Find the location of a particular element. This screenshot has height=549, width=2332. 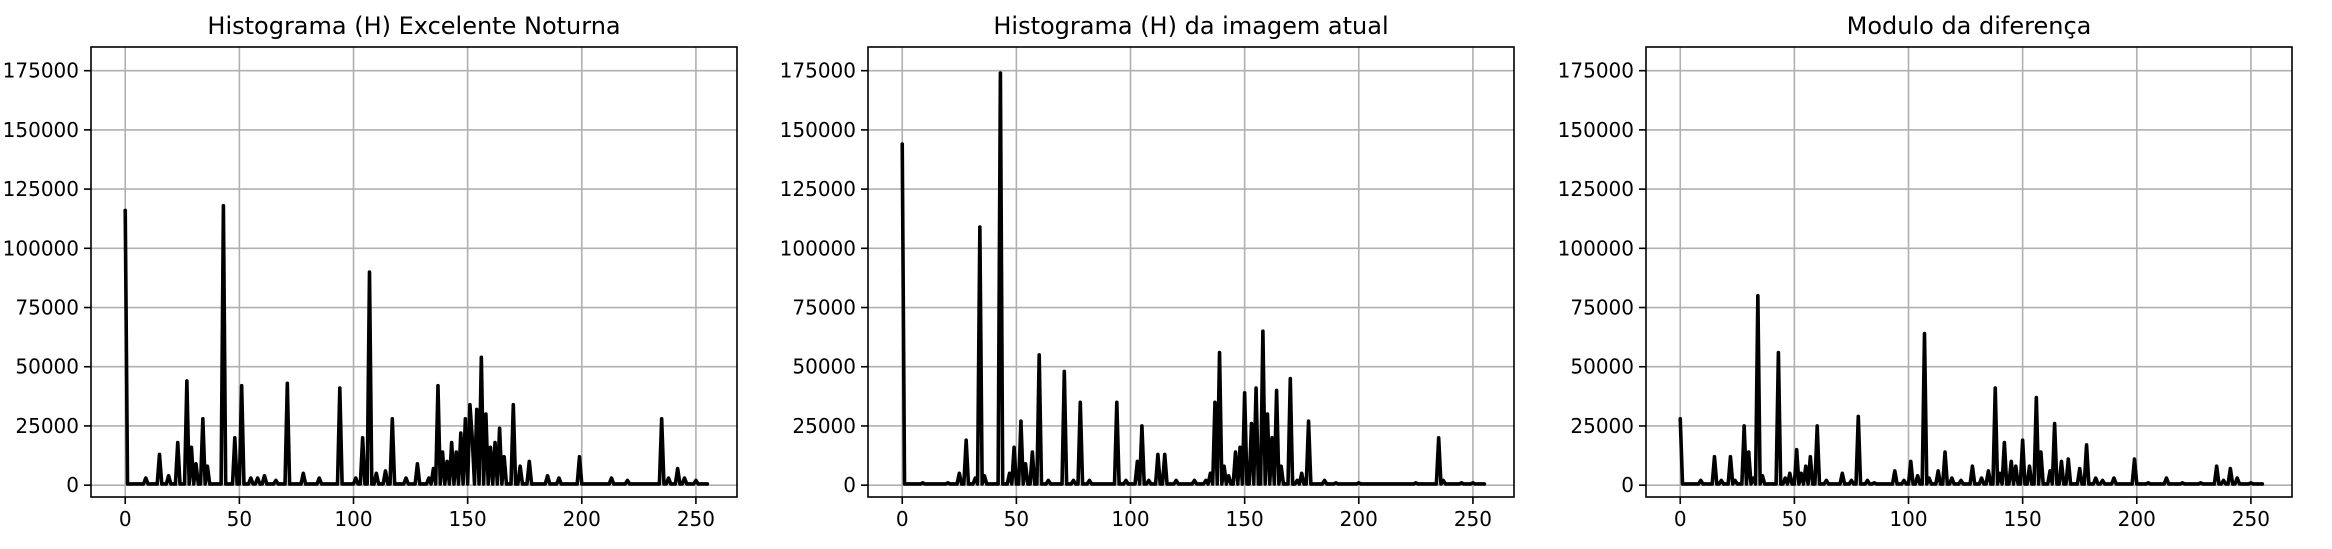

chart-title: Histograma (H) da imagem atual is located at coordinates (1190, 26).